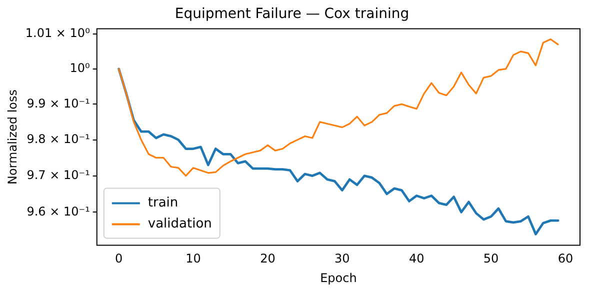  I want to click on y-axis-title: Normalized loss, so click(12, 137).